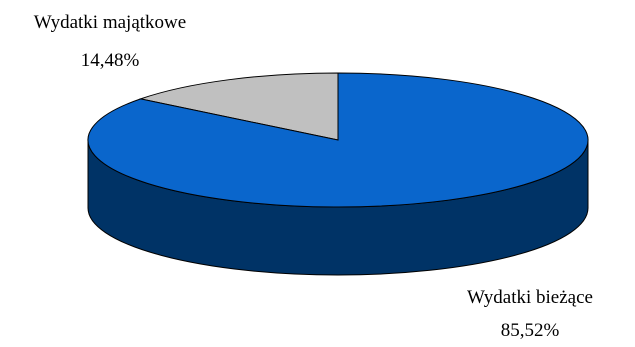 This screenshot has width=635, height=347. What do you see at coordinates (110, 22) in the screenshot?
I see `slice-label-wydatki-majatkowe: Wydatki majątkowe` at bounding box center [110, 22].